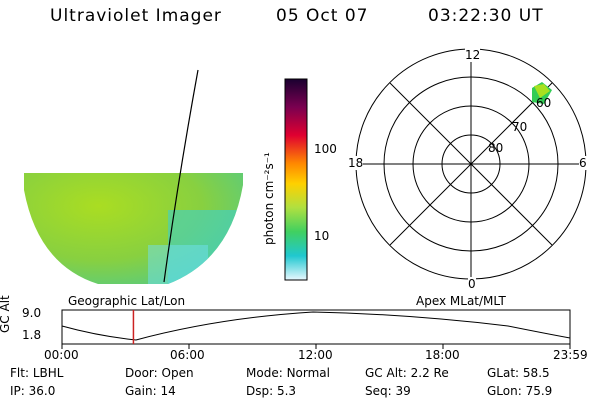 This screenshot has width=600, height=400. Describe the element at coordinates (322, 16) in the screenshot. I see `date-label: 05 Oct 07` at that location.